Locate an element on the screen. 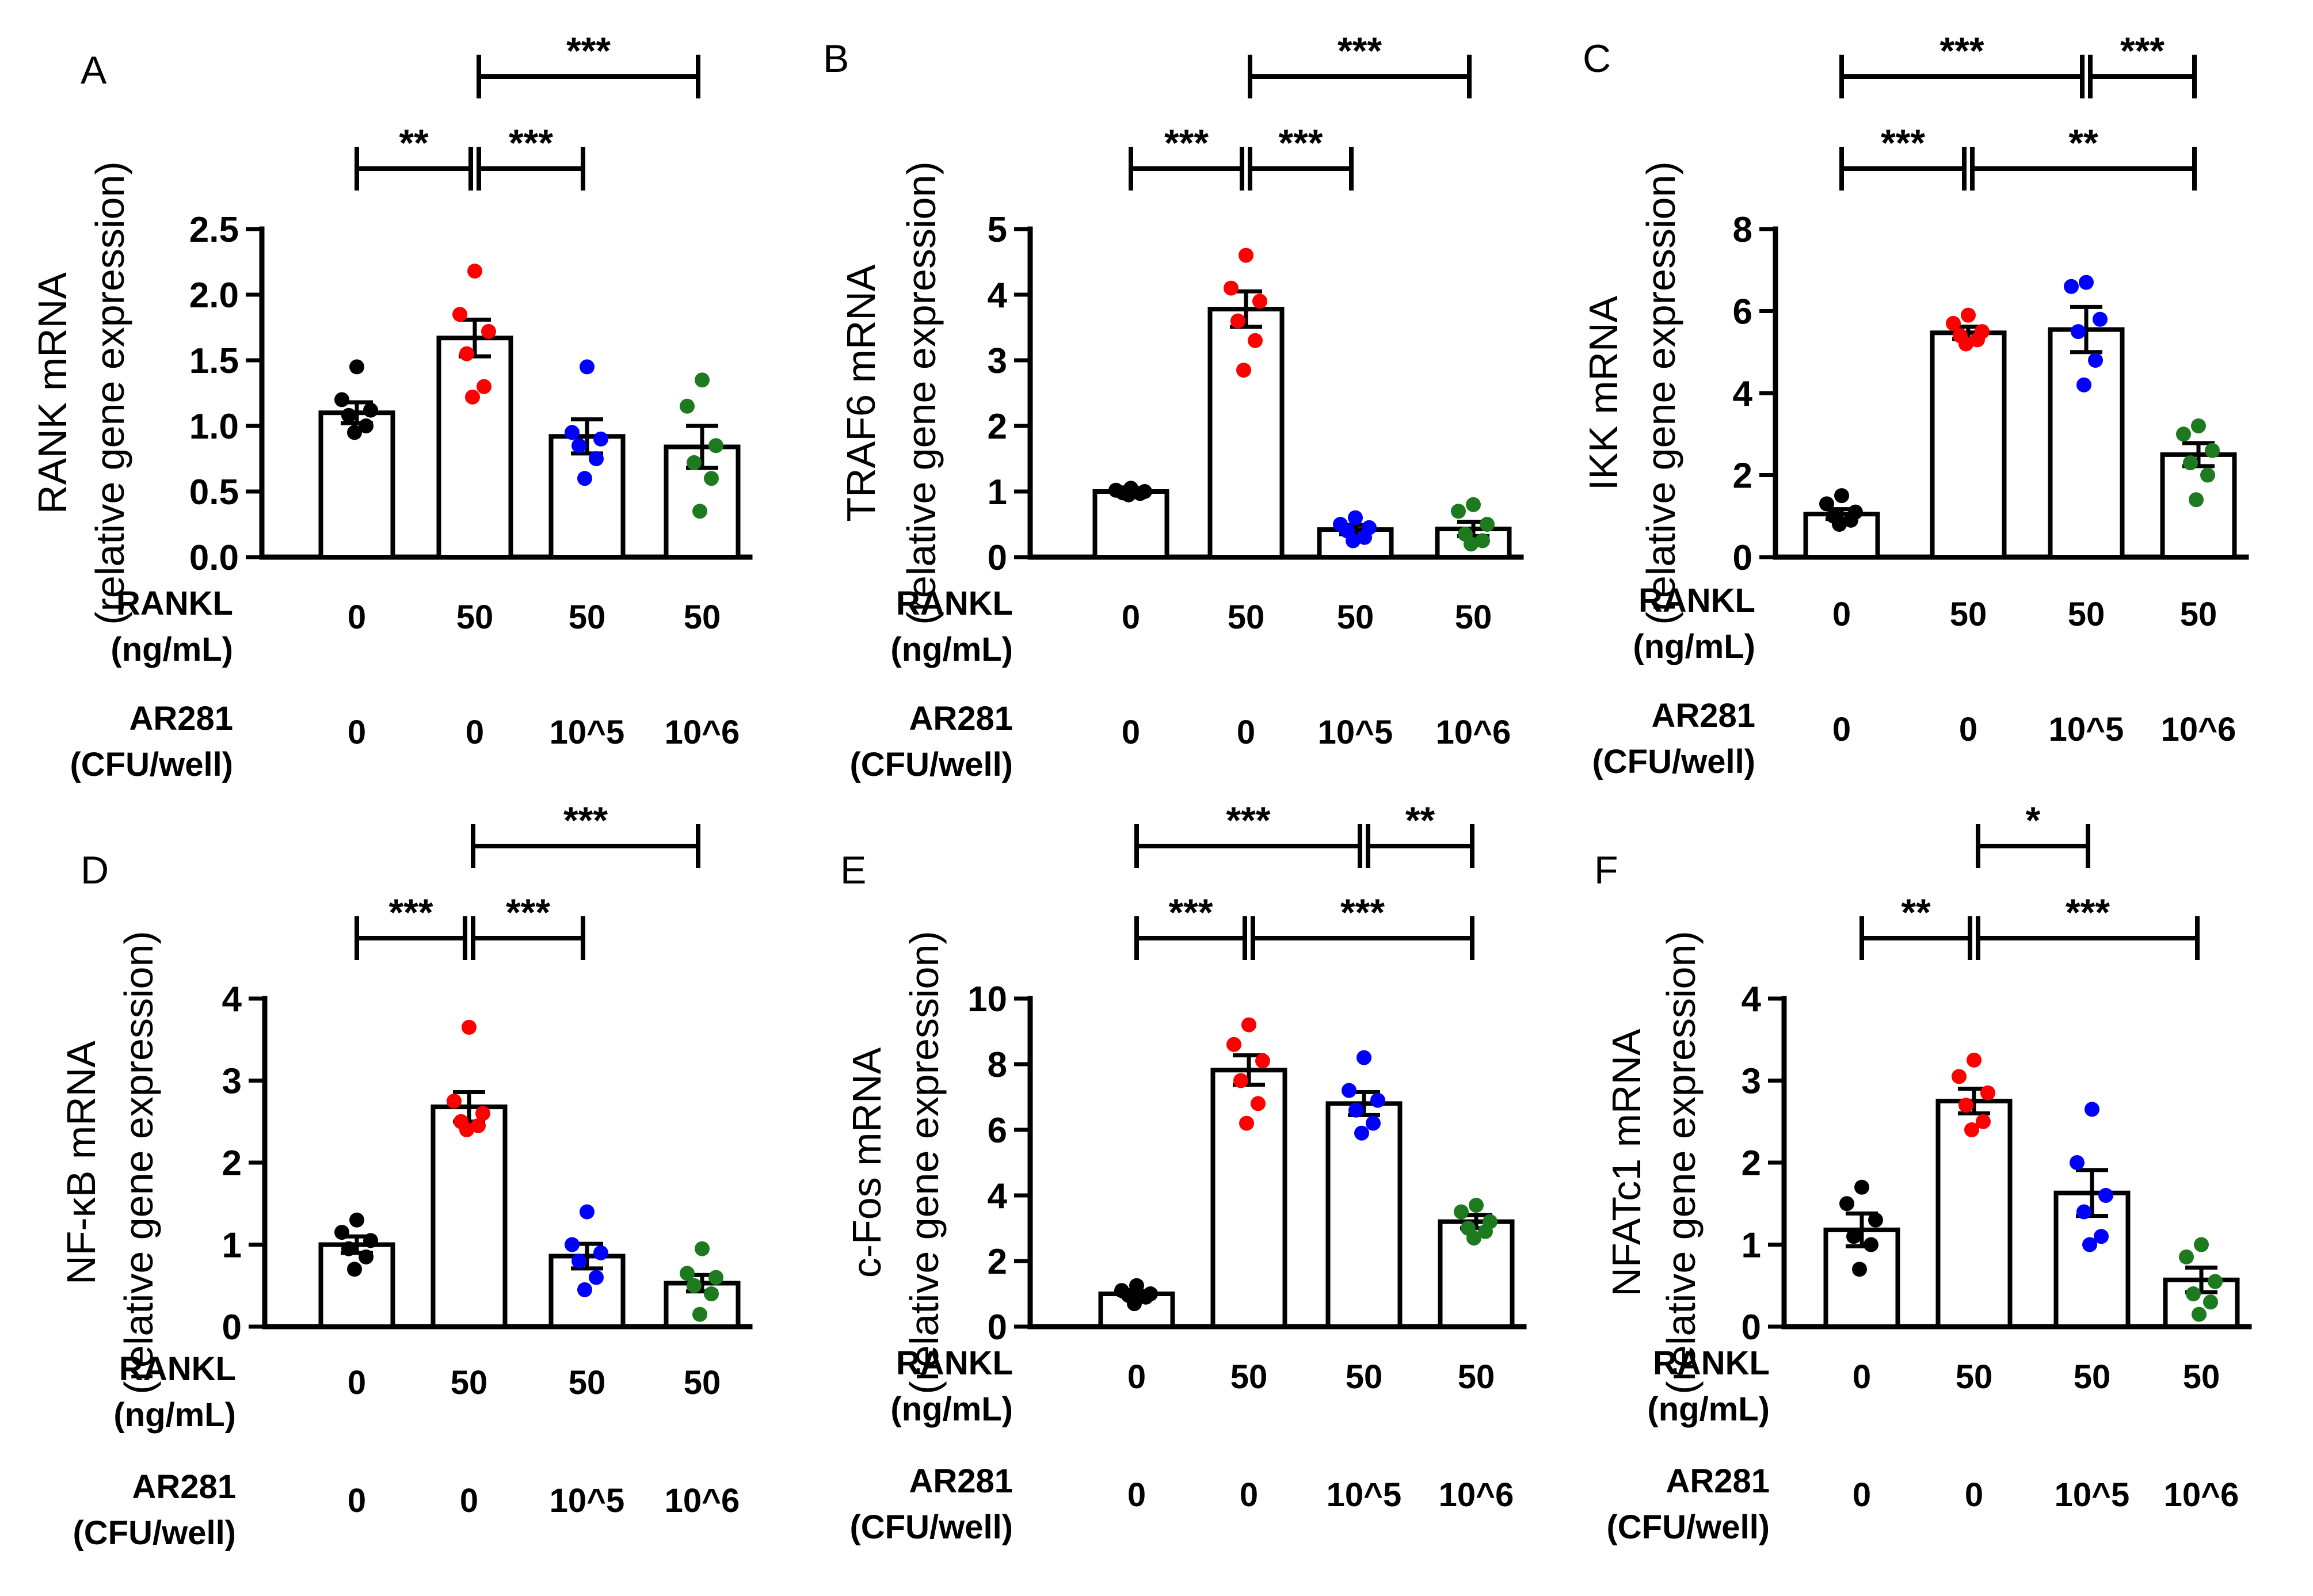 The height and width of the screenshot is (1596, 2313). y-axis-subtitle: (relative gene expression) is located at coordinates (924, 1162).